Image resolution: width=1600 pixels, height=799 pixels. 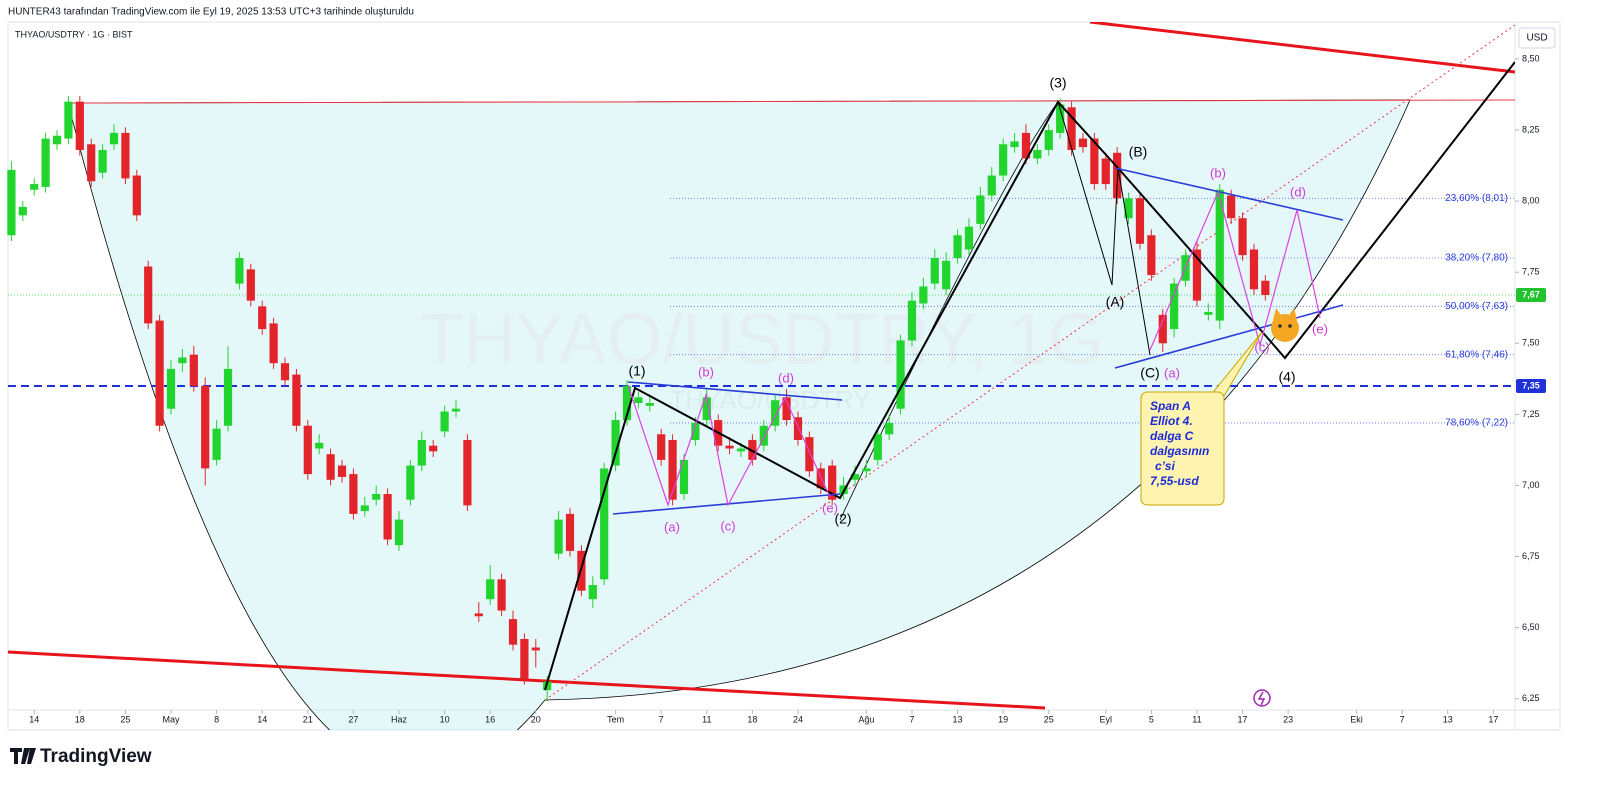 What do you see at coordinates (74, 34) in the screenshot?
I see `symbol: THYAO/USDTRY · 1G · BIST` at bounding box center [74, 34].